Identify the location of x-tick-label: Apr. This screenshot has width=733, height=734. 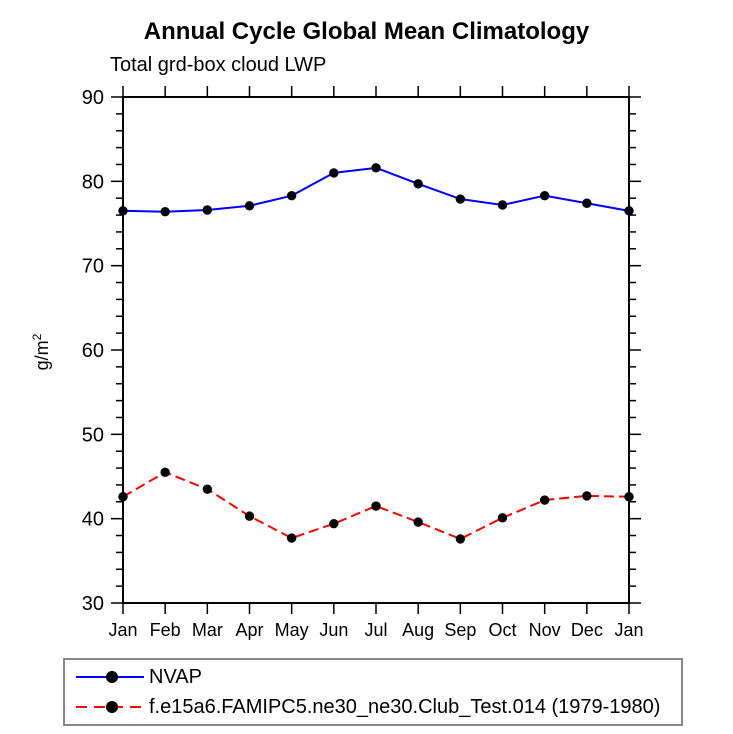
(249, 630).